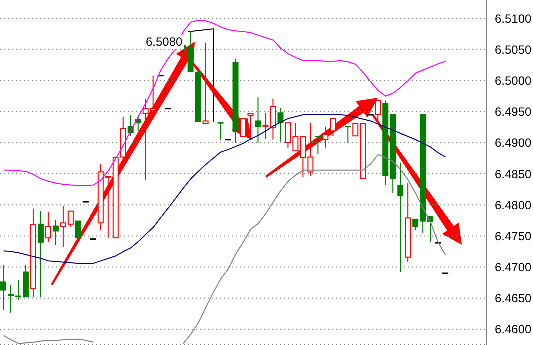 This screenshot has width=533, height=345. Describe the element at coordinates (164, 42) in the screenshot. I see `annotation: 6.5080` at that location.